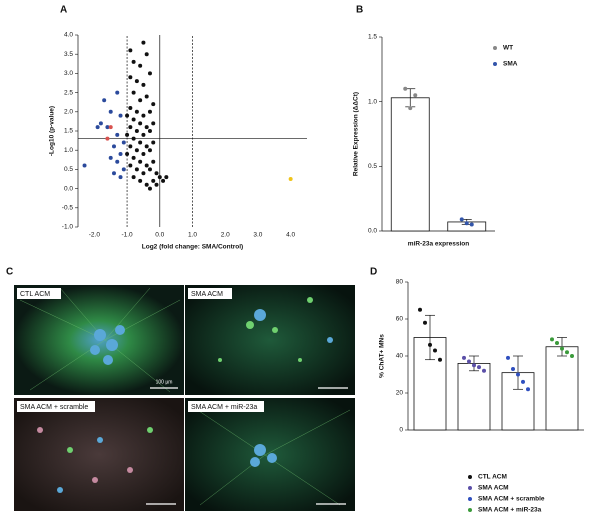  I want to click on x-tick-label: -1.0, so click(127, 235).